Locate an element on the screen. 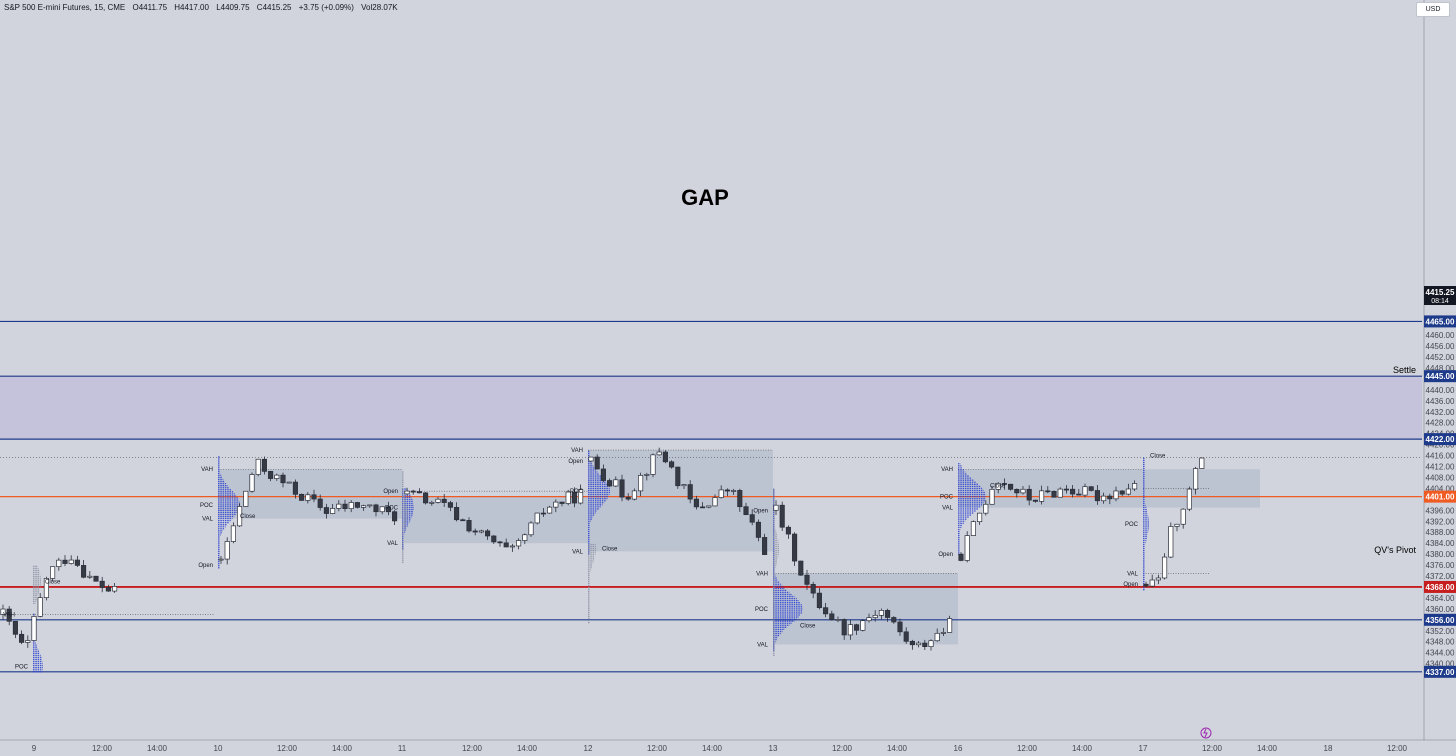 The width and height of the screenshot is (1456, 756). replay-icon is located at coordinates (1206, 733).